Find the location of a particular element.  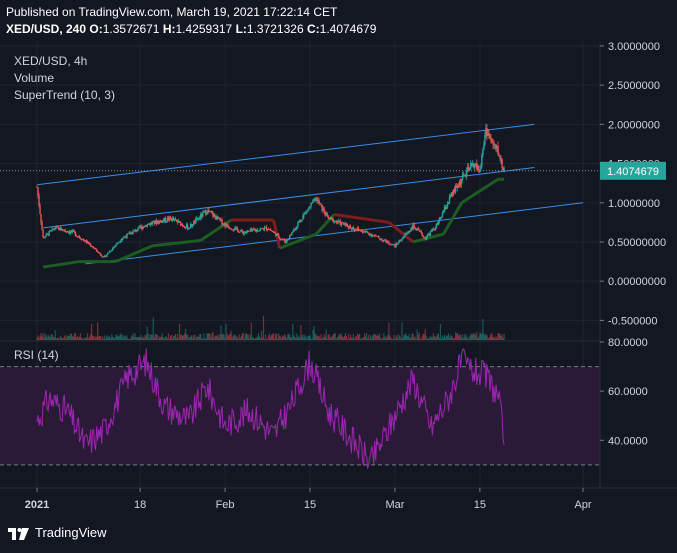

tradingview-logo: TradingView is located at coordinates (57, 532).